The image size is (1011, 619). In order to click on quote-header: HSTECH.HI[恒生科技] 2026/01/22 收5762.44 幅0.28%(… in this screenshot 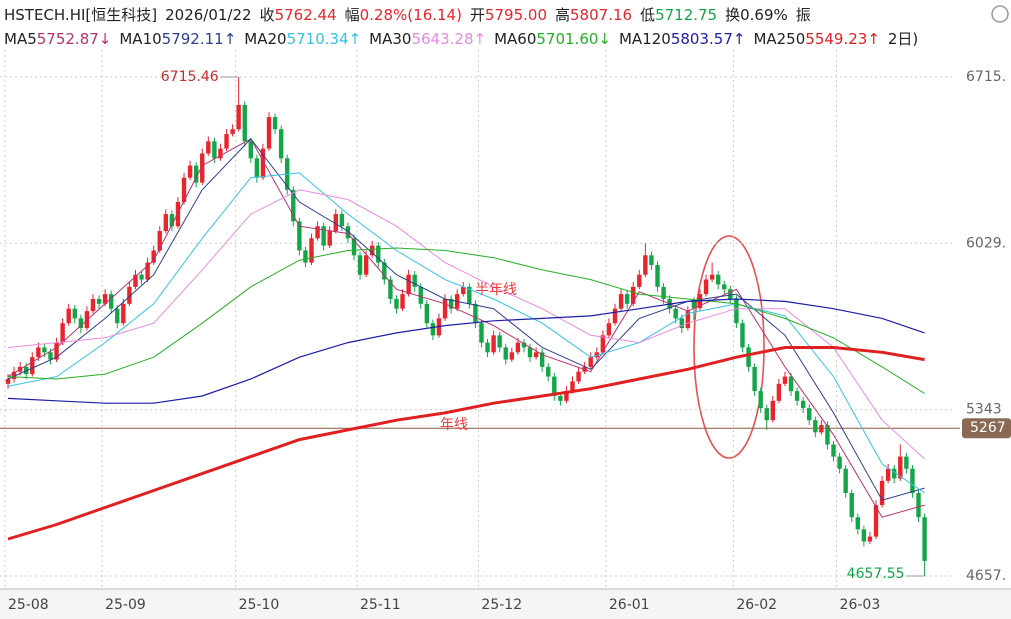, I will do `click(411, 14)`.